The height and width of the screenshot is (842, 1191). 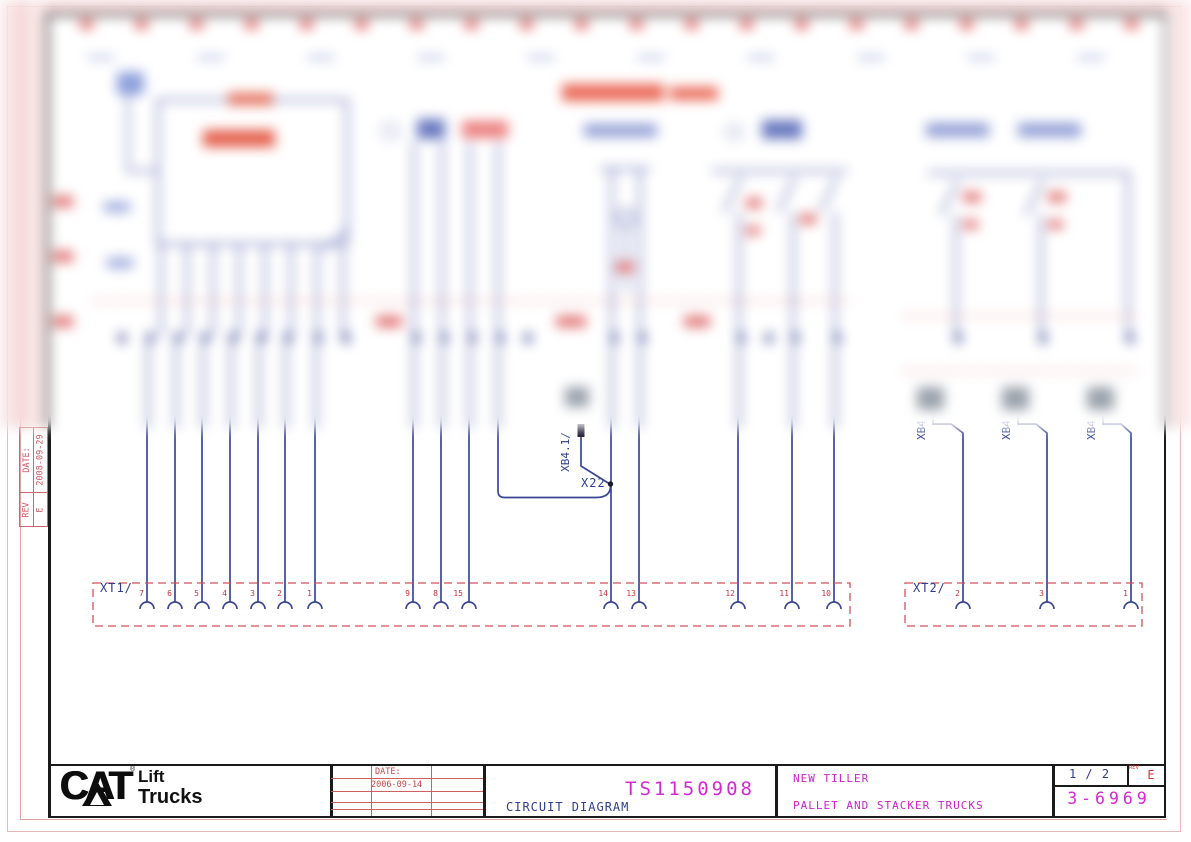 I want to click on terminal-number: 7, so click(x=141, y=593).